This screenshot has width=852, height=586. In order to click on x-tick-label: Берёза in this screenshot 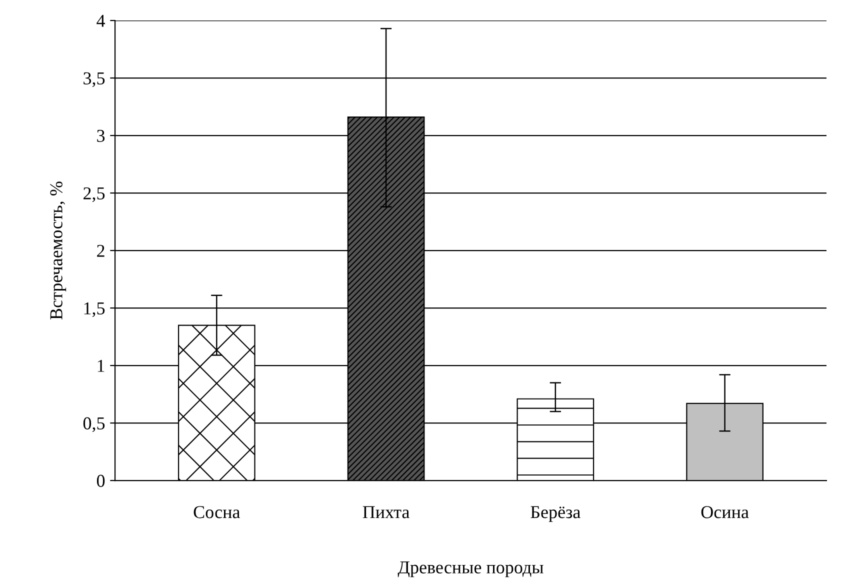, I will do `click(555, 514)`.